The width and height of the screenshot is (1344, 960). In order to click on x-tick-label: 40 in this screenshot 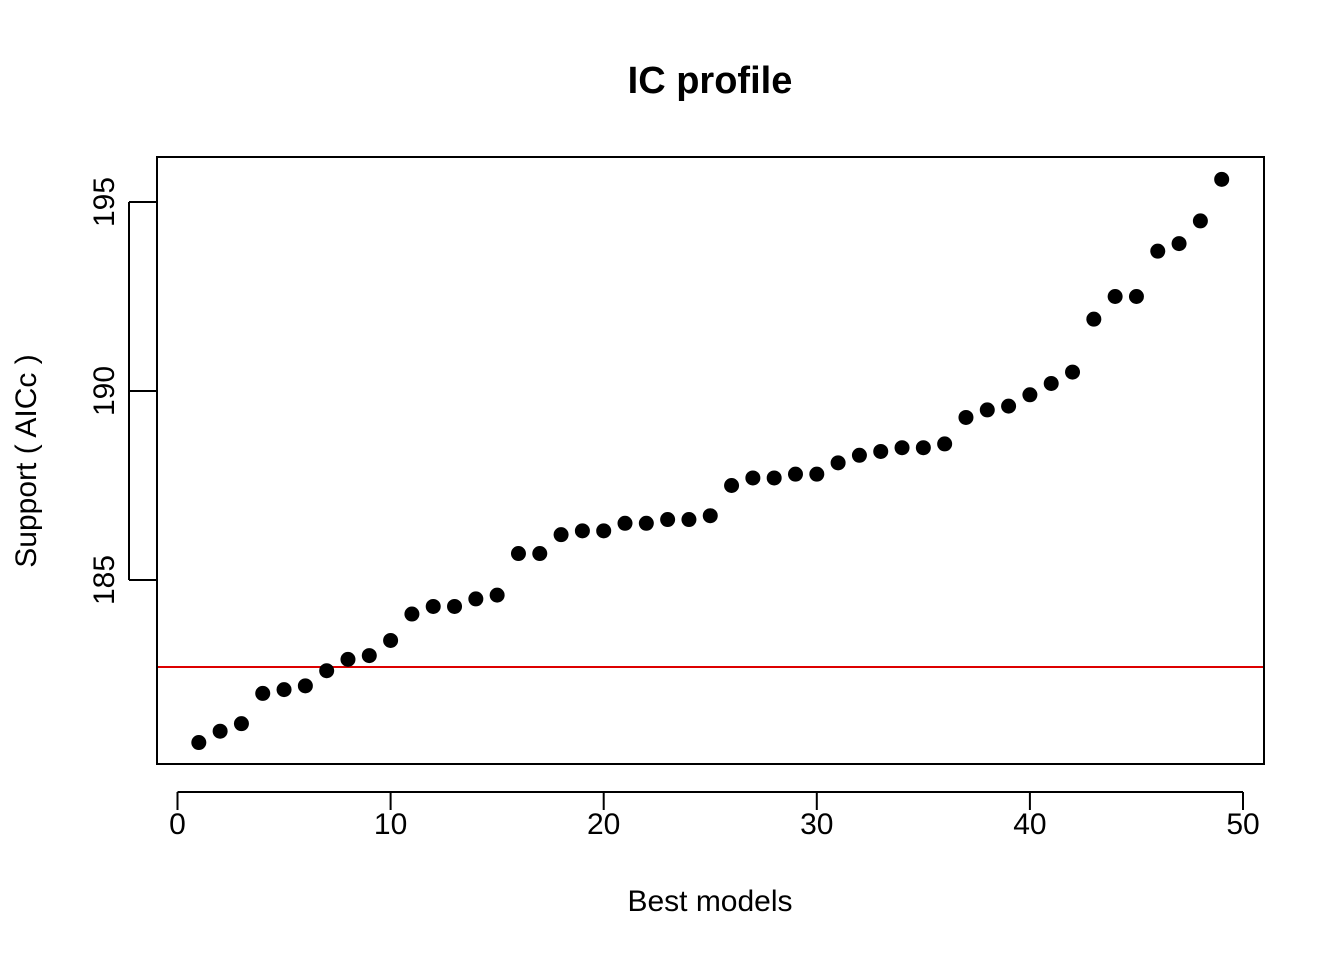, I will do `click(1029, 824)`.